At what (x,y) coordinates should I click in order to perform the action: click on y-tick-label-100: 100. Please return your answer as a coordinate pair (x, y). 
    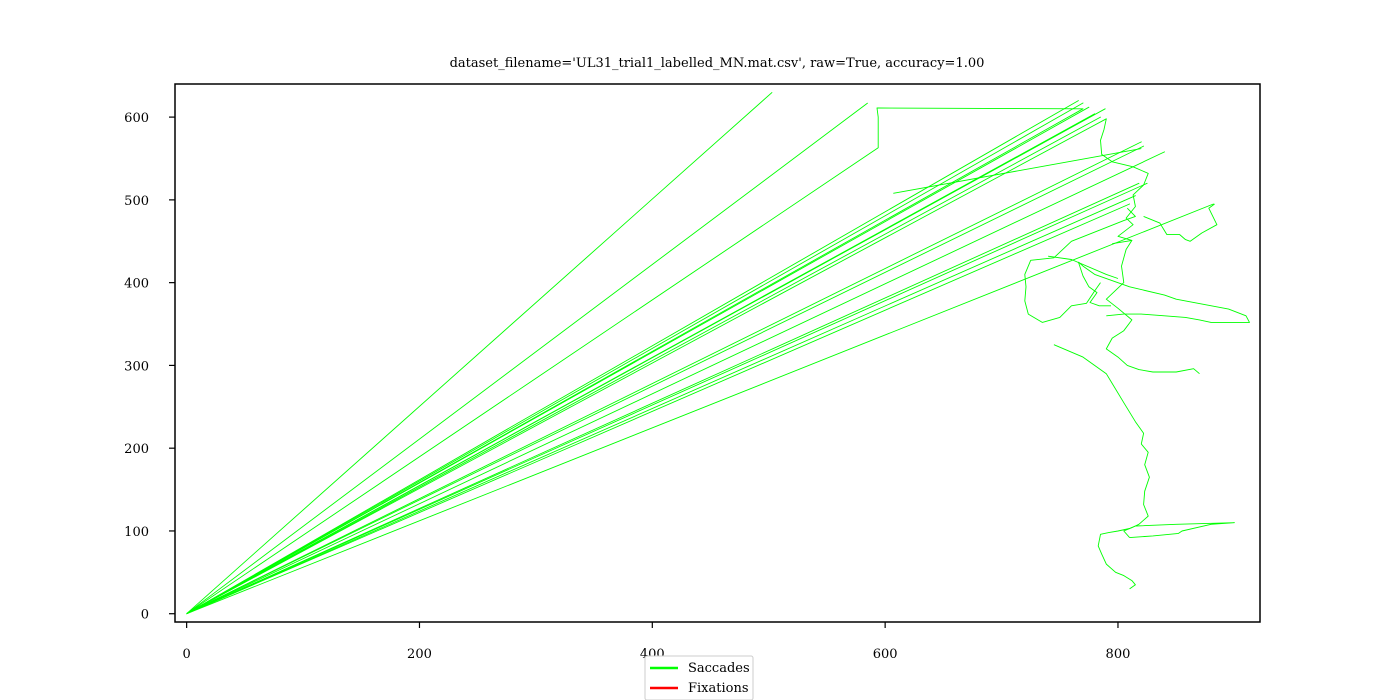
    Looking at the image, I should click on (136, 532).